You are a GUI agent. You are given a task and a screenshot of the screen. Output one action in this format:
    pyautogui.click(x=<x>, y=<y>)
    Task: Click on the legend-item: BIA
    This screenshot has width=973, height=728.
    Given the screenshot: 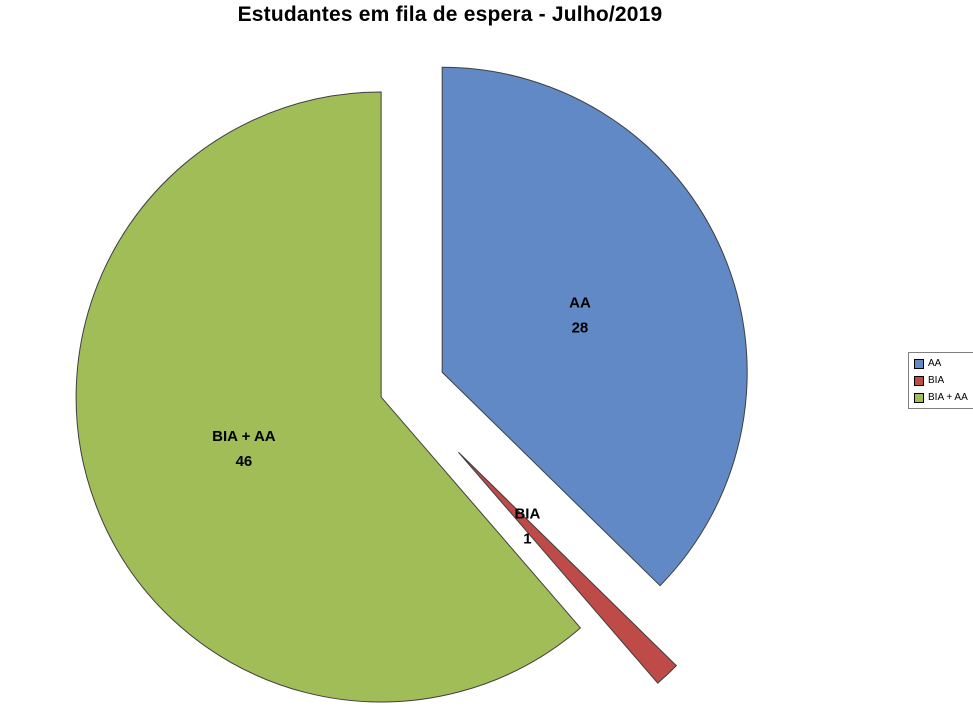 What is the action you would take?
    pyautogui.click(x=941, y=380)
    